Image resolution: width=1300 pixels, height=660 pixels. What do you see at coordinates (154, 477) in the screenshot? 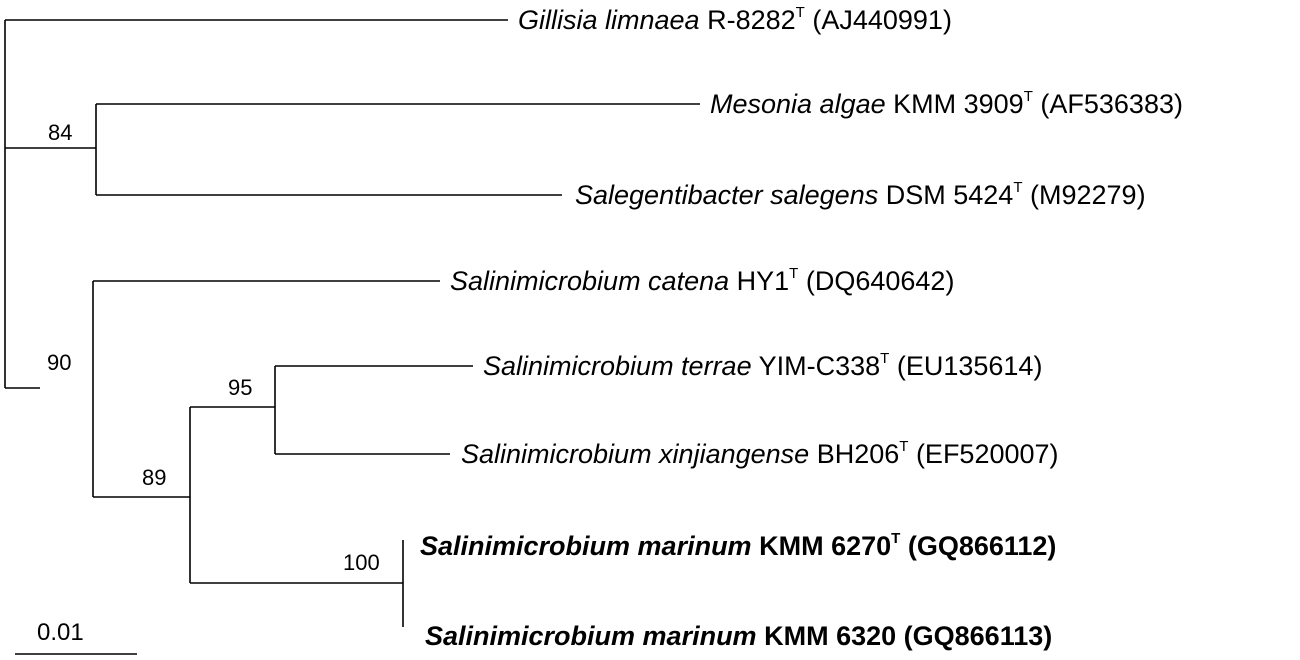
I see `bootstrap-89: 89` at bounding box center [154, 477].